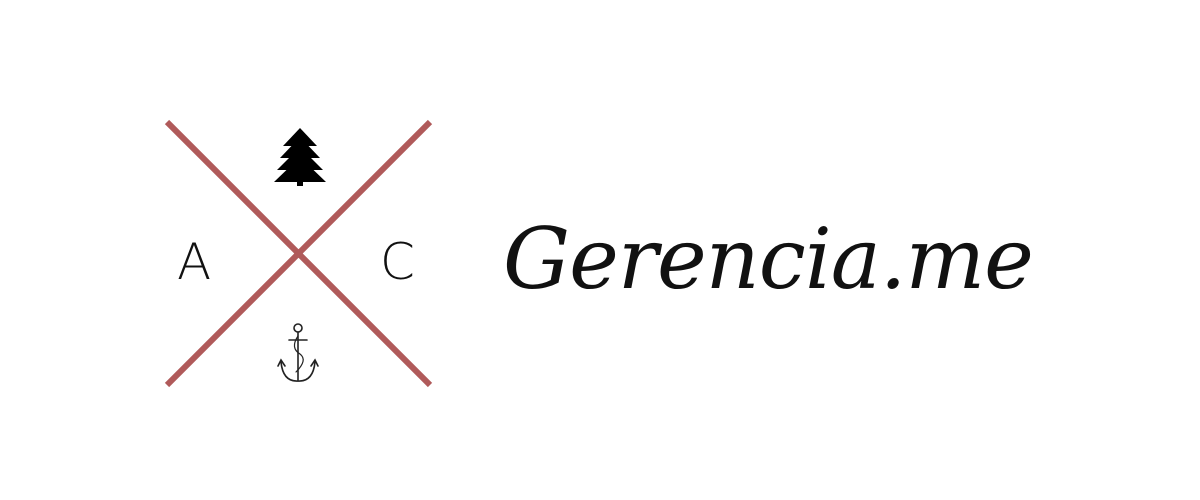  What do you see at coordinates (194, 262) in the screenshot?
I see `initial-letter-left: A` at bounding box center [194, 262].